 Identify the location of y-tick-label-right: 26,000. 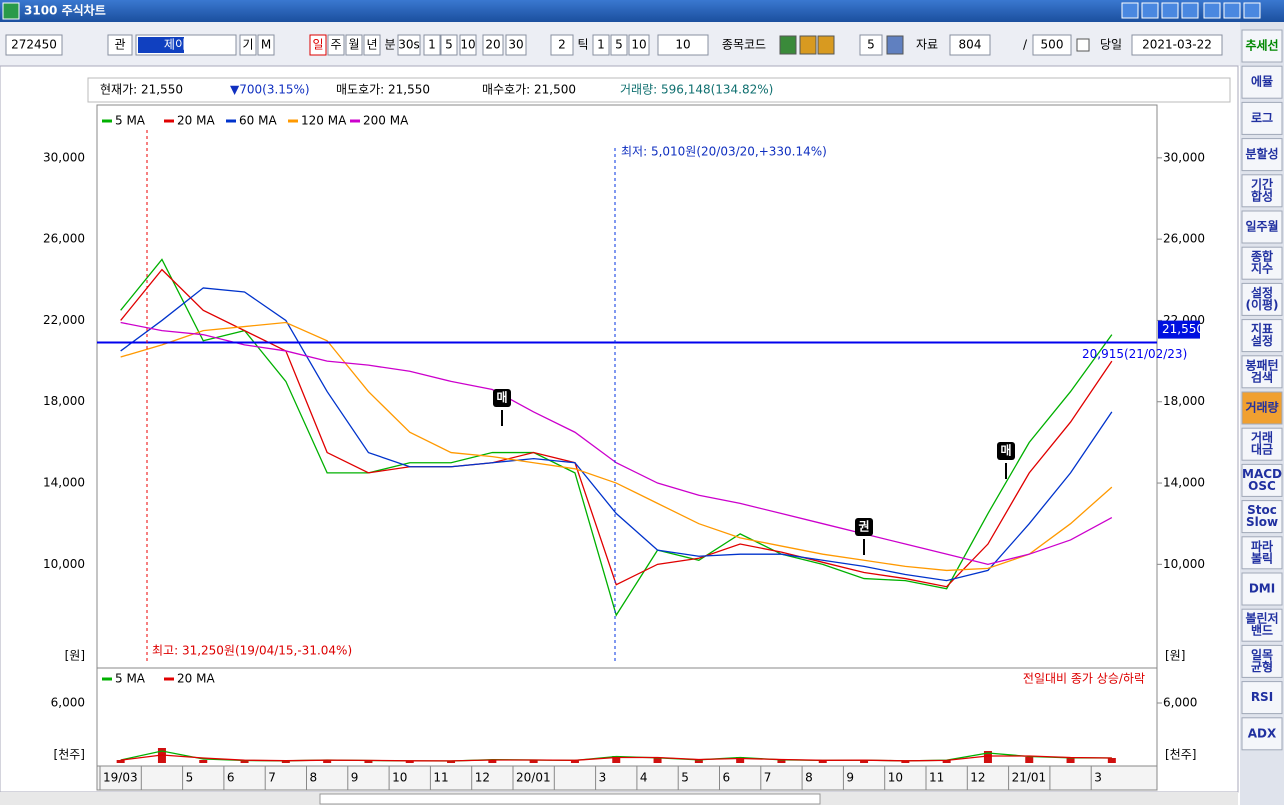
(1184, 239).